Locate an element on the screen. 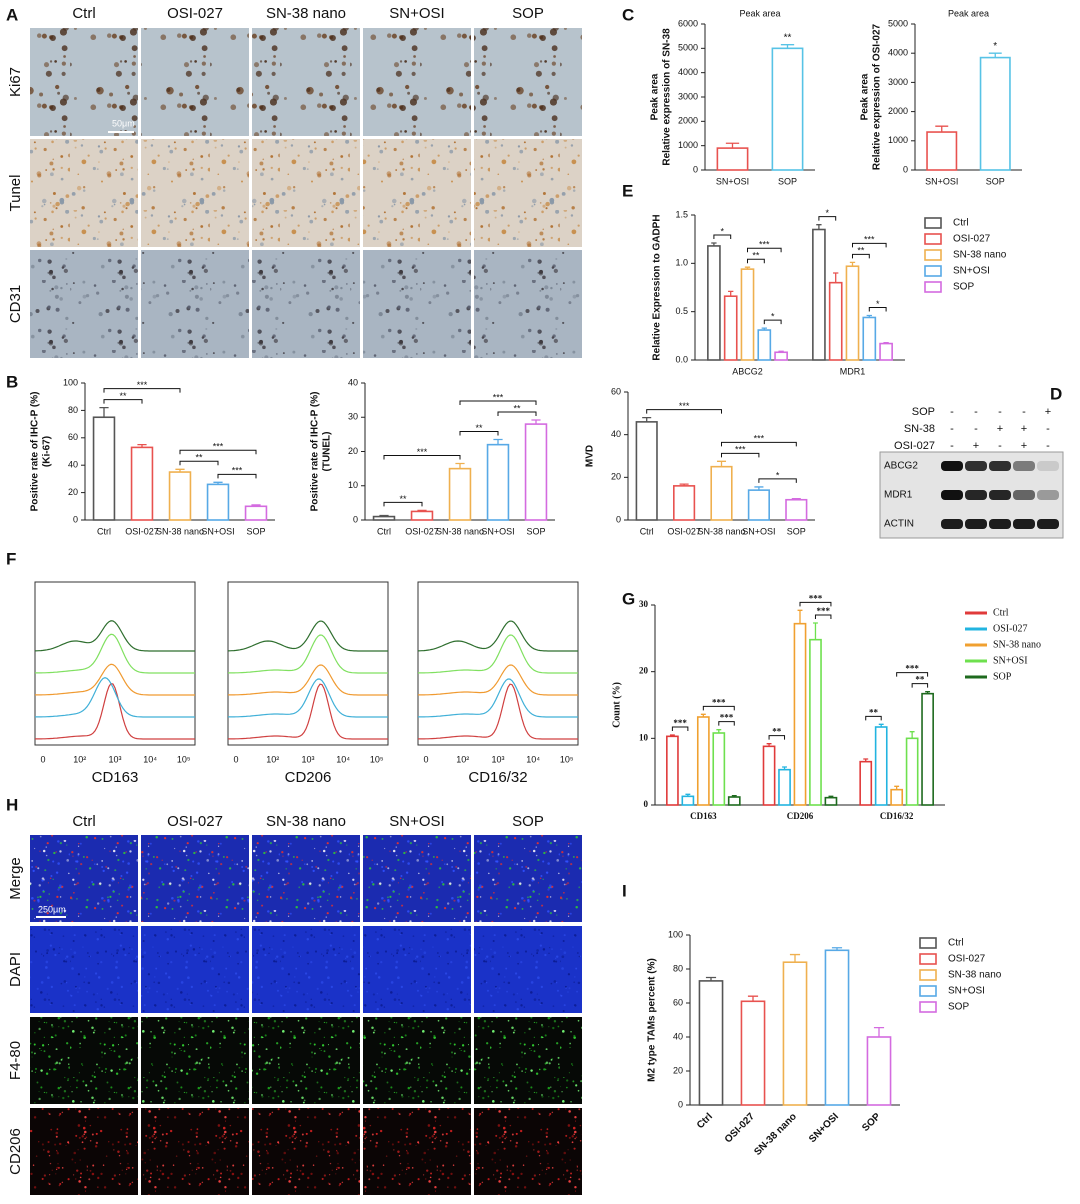  significance: * is located at coordinates (778, 475).